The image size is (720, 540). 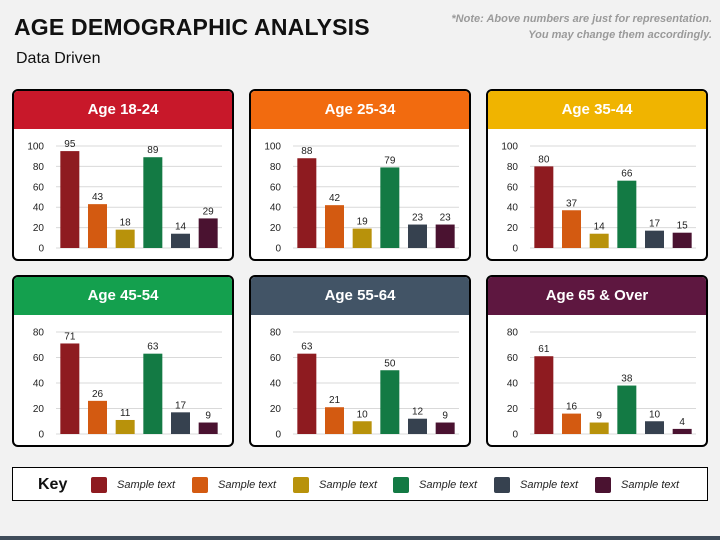 I want to click on bar-chart: 0 20 40 60 80 100 95 43 18 89 14 29, so click(x=124, y=197).